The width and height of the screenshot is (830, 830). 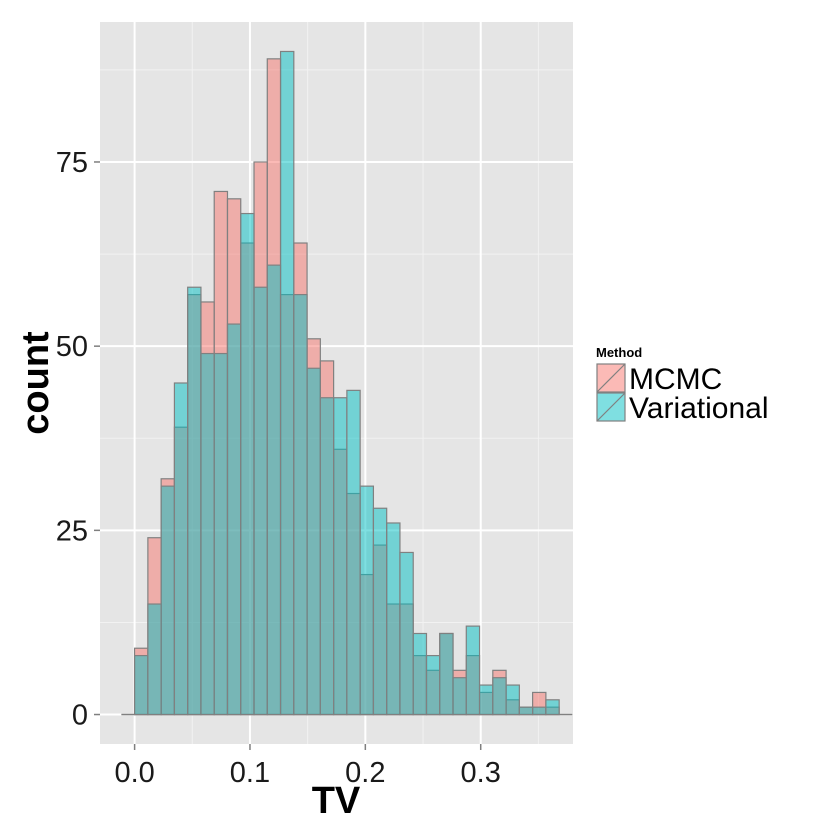 I want to click on y-tick-label: 75, so click(x=72, y=163).